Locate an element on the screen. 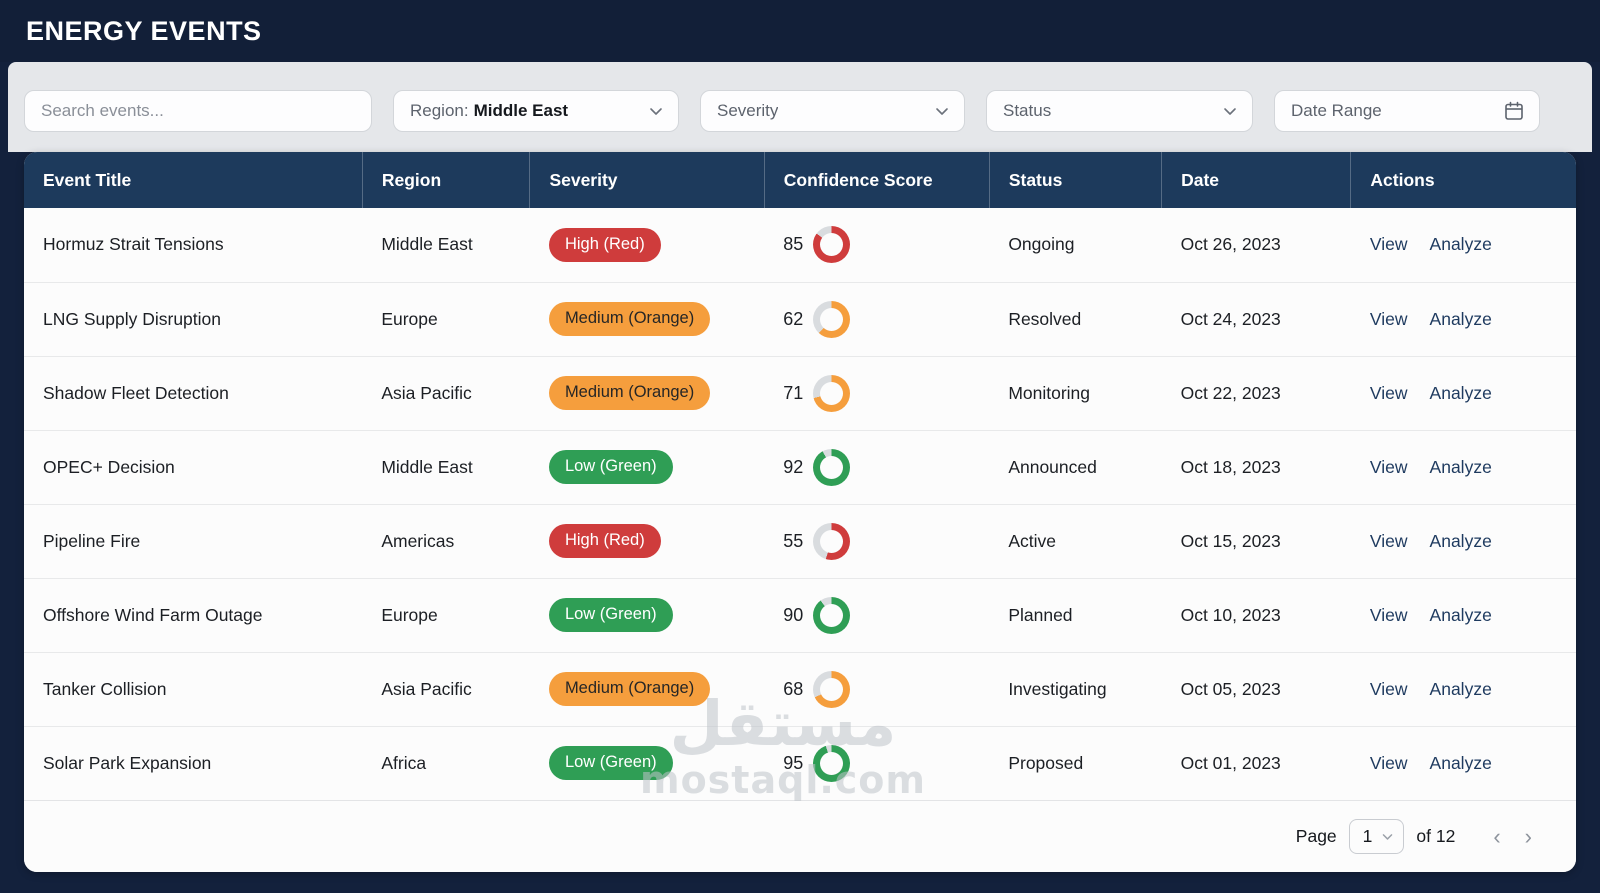 The width and height of the screenshot is (1600, 893). region-filter-value: Middle East is located at coordinates (521, 110).